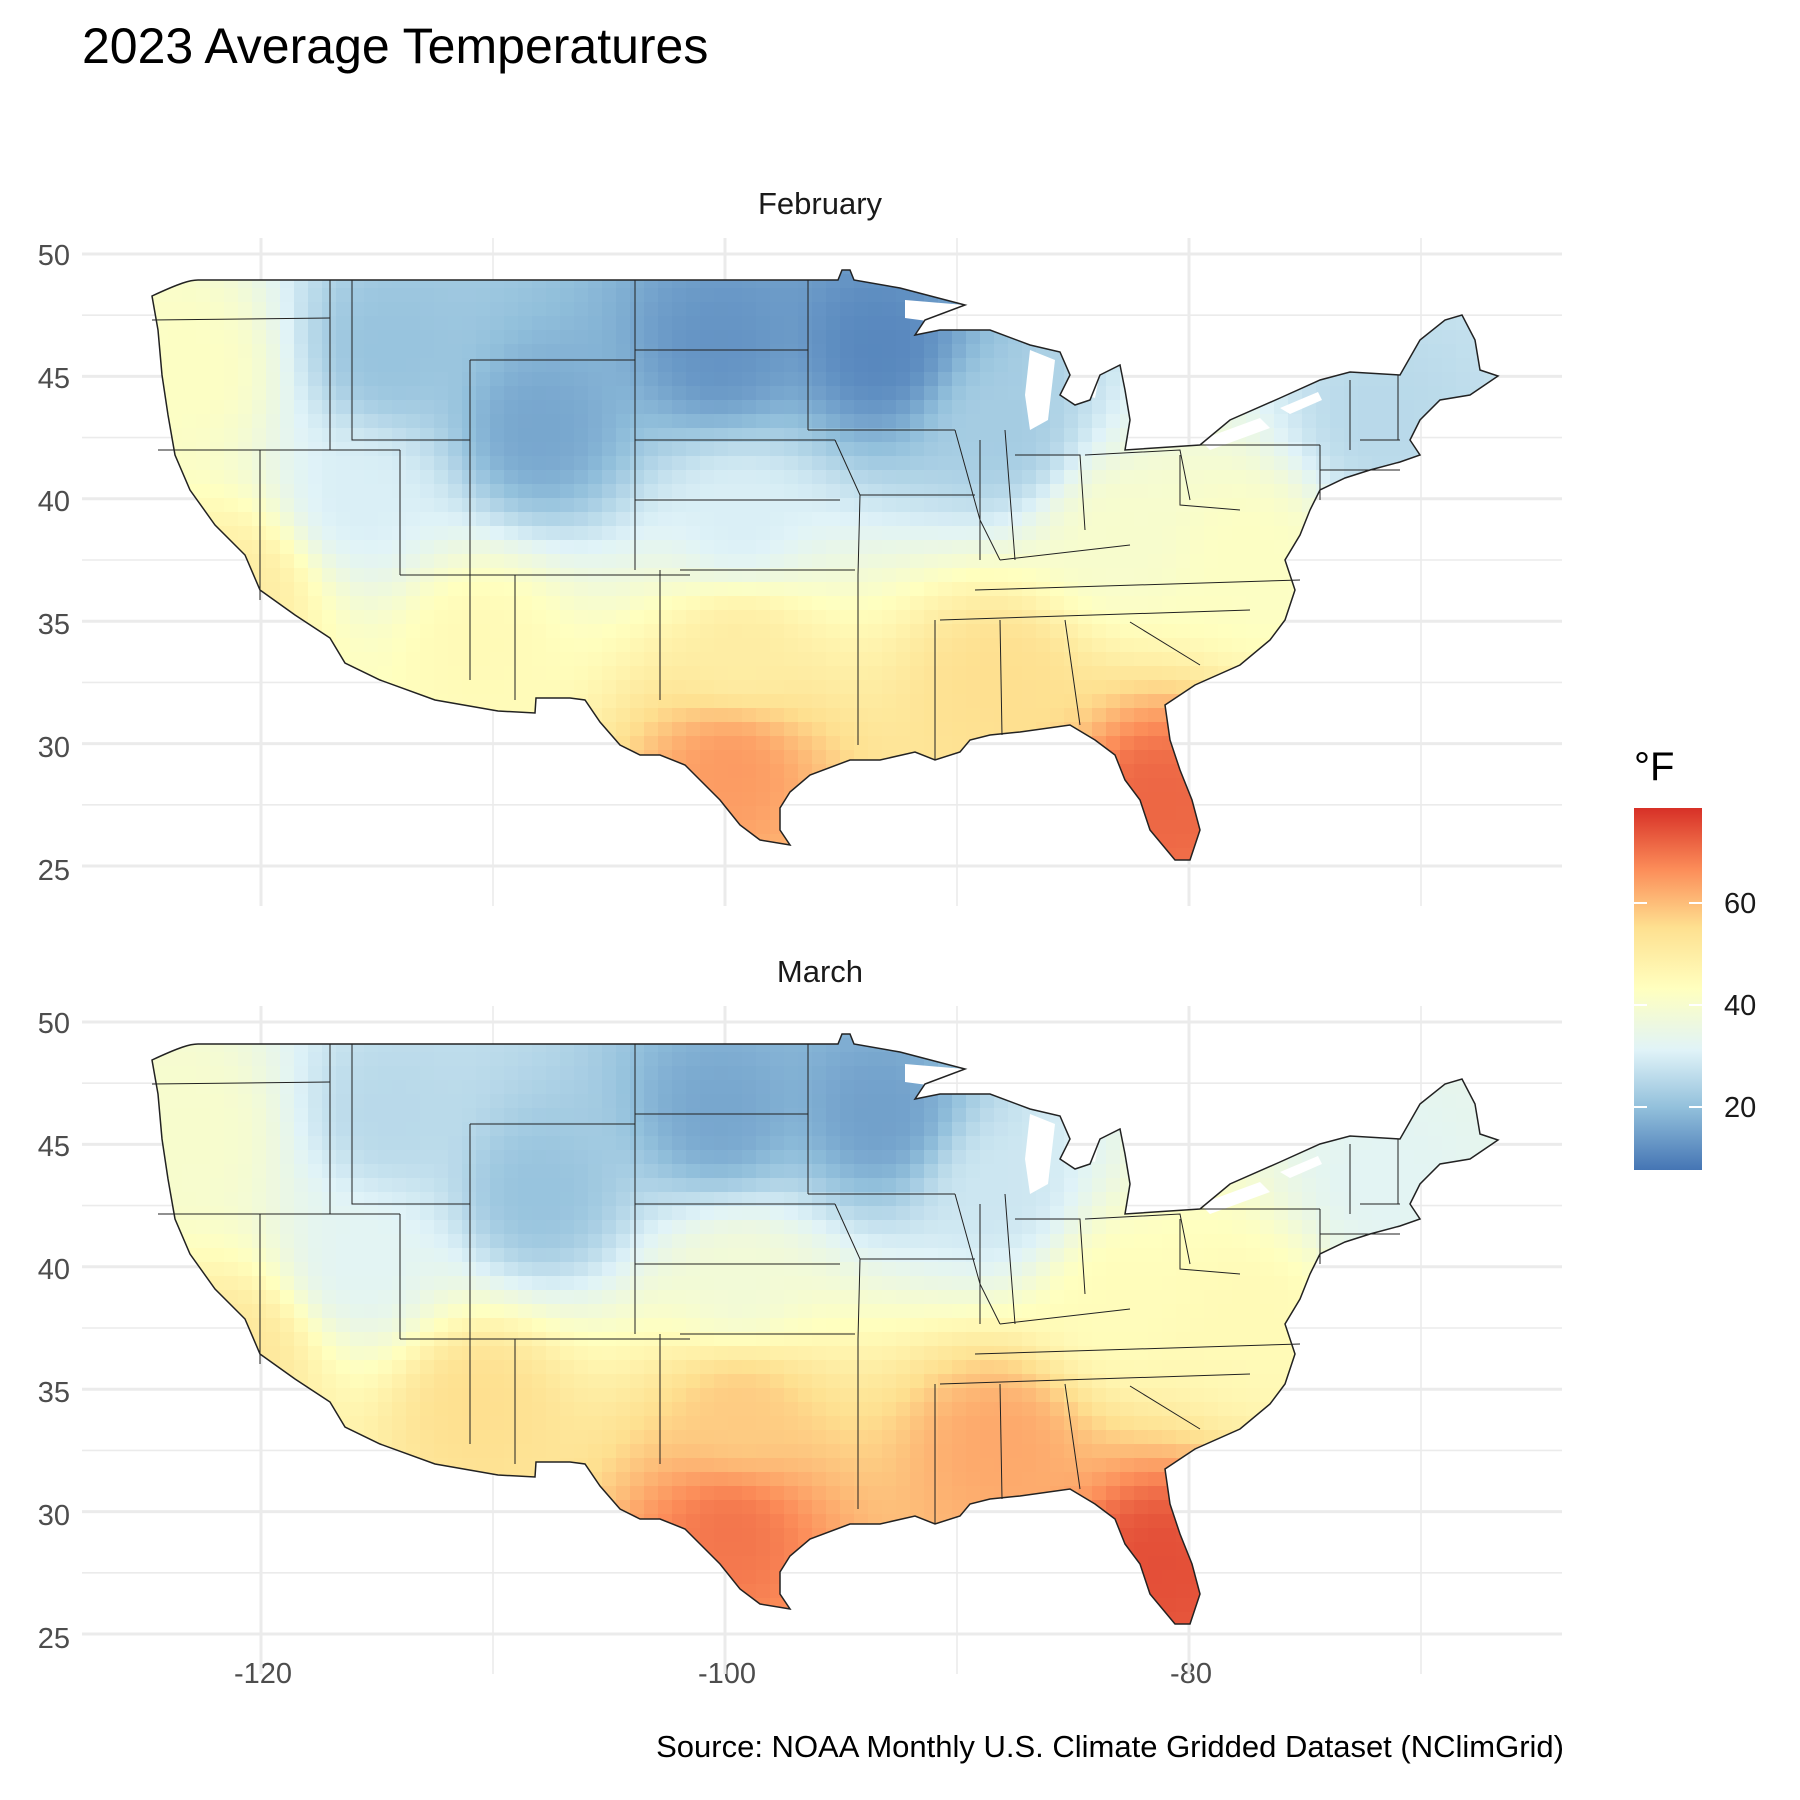  Describe the element at coordinates (1235, 434) in the screenshot. I see `great-lake` at that location.